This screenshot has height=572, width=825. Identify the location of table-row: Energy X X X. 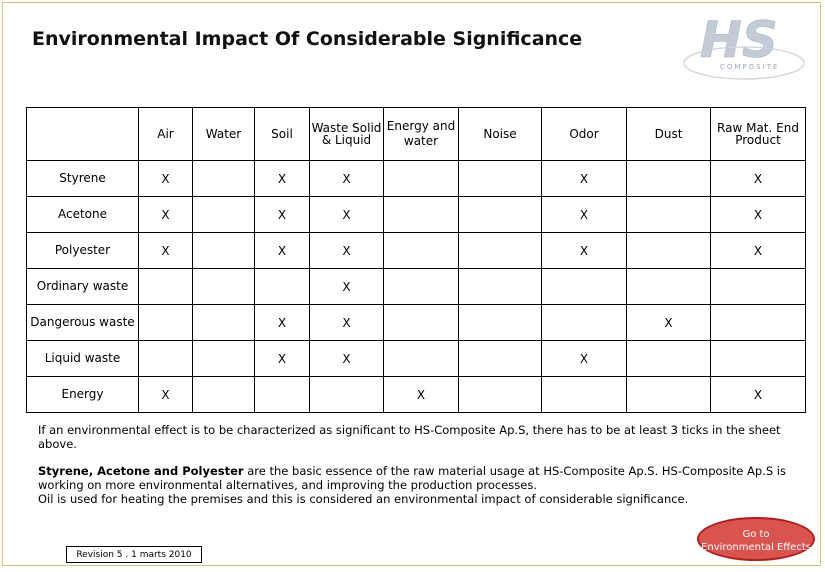
(416, 394).